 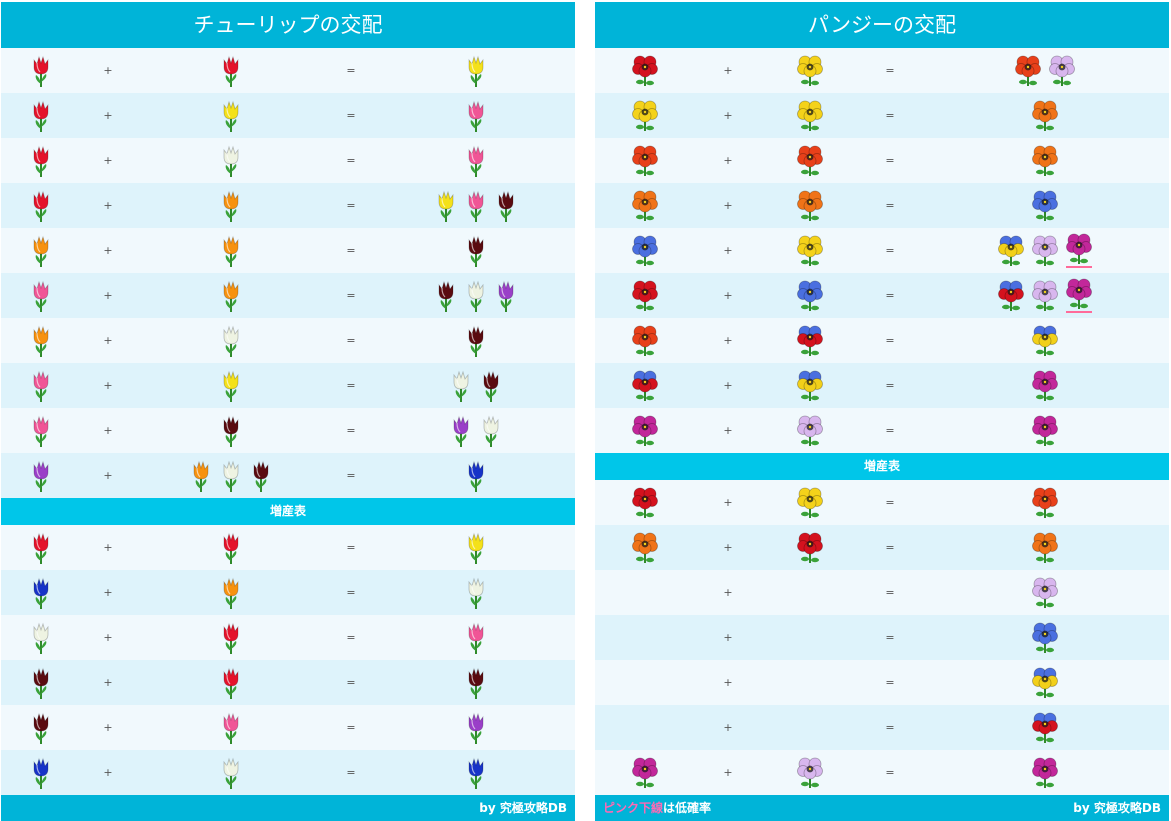 What do you see at coordinates (645, 71) in the screenshot?
I see `red-pansy-icon` at bounding box center [645, 71].